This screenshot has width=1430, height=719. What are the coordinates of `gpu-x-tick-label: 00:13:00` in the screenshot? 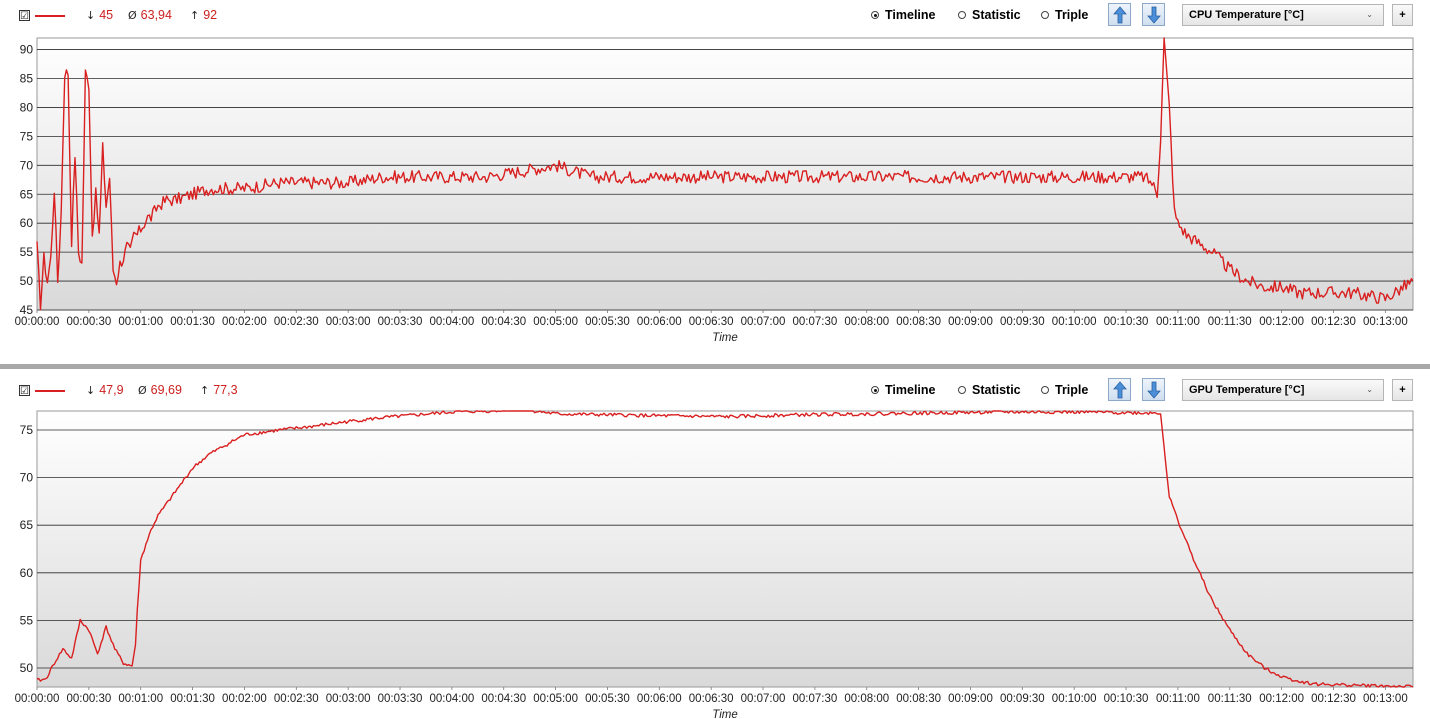 It's located at (1385, 699).